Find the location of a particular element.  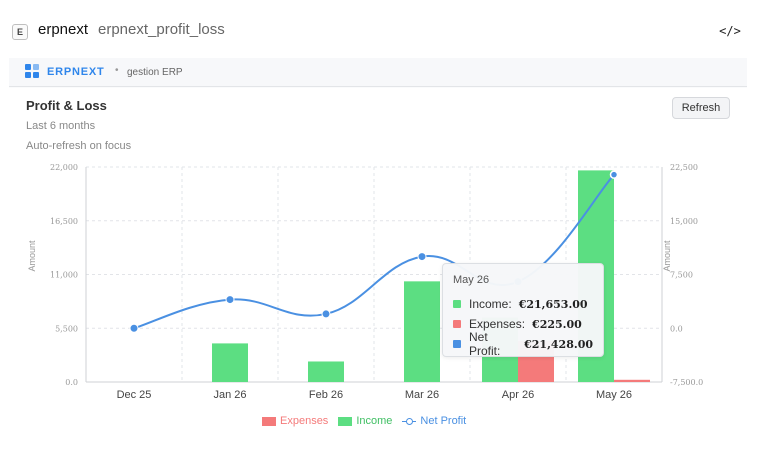

brand-tagline: gestion ERP is located at coordinates (155, 72).